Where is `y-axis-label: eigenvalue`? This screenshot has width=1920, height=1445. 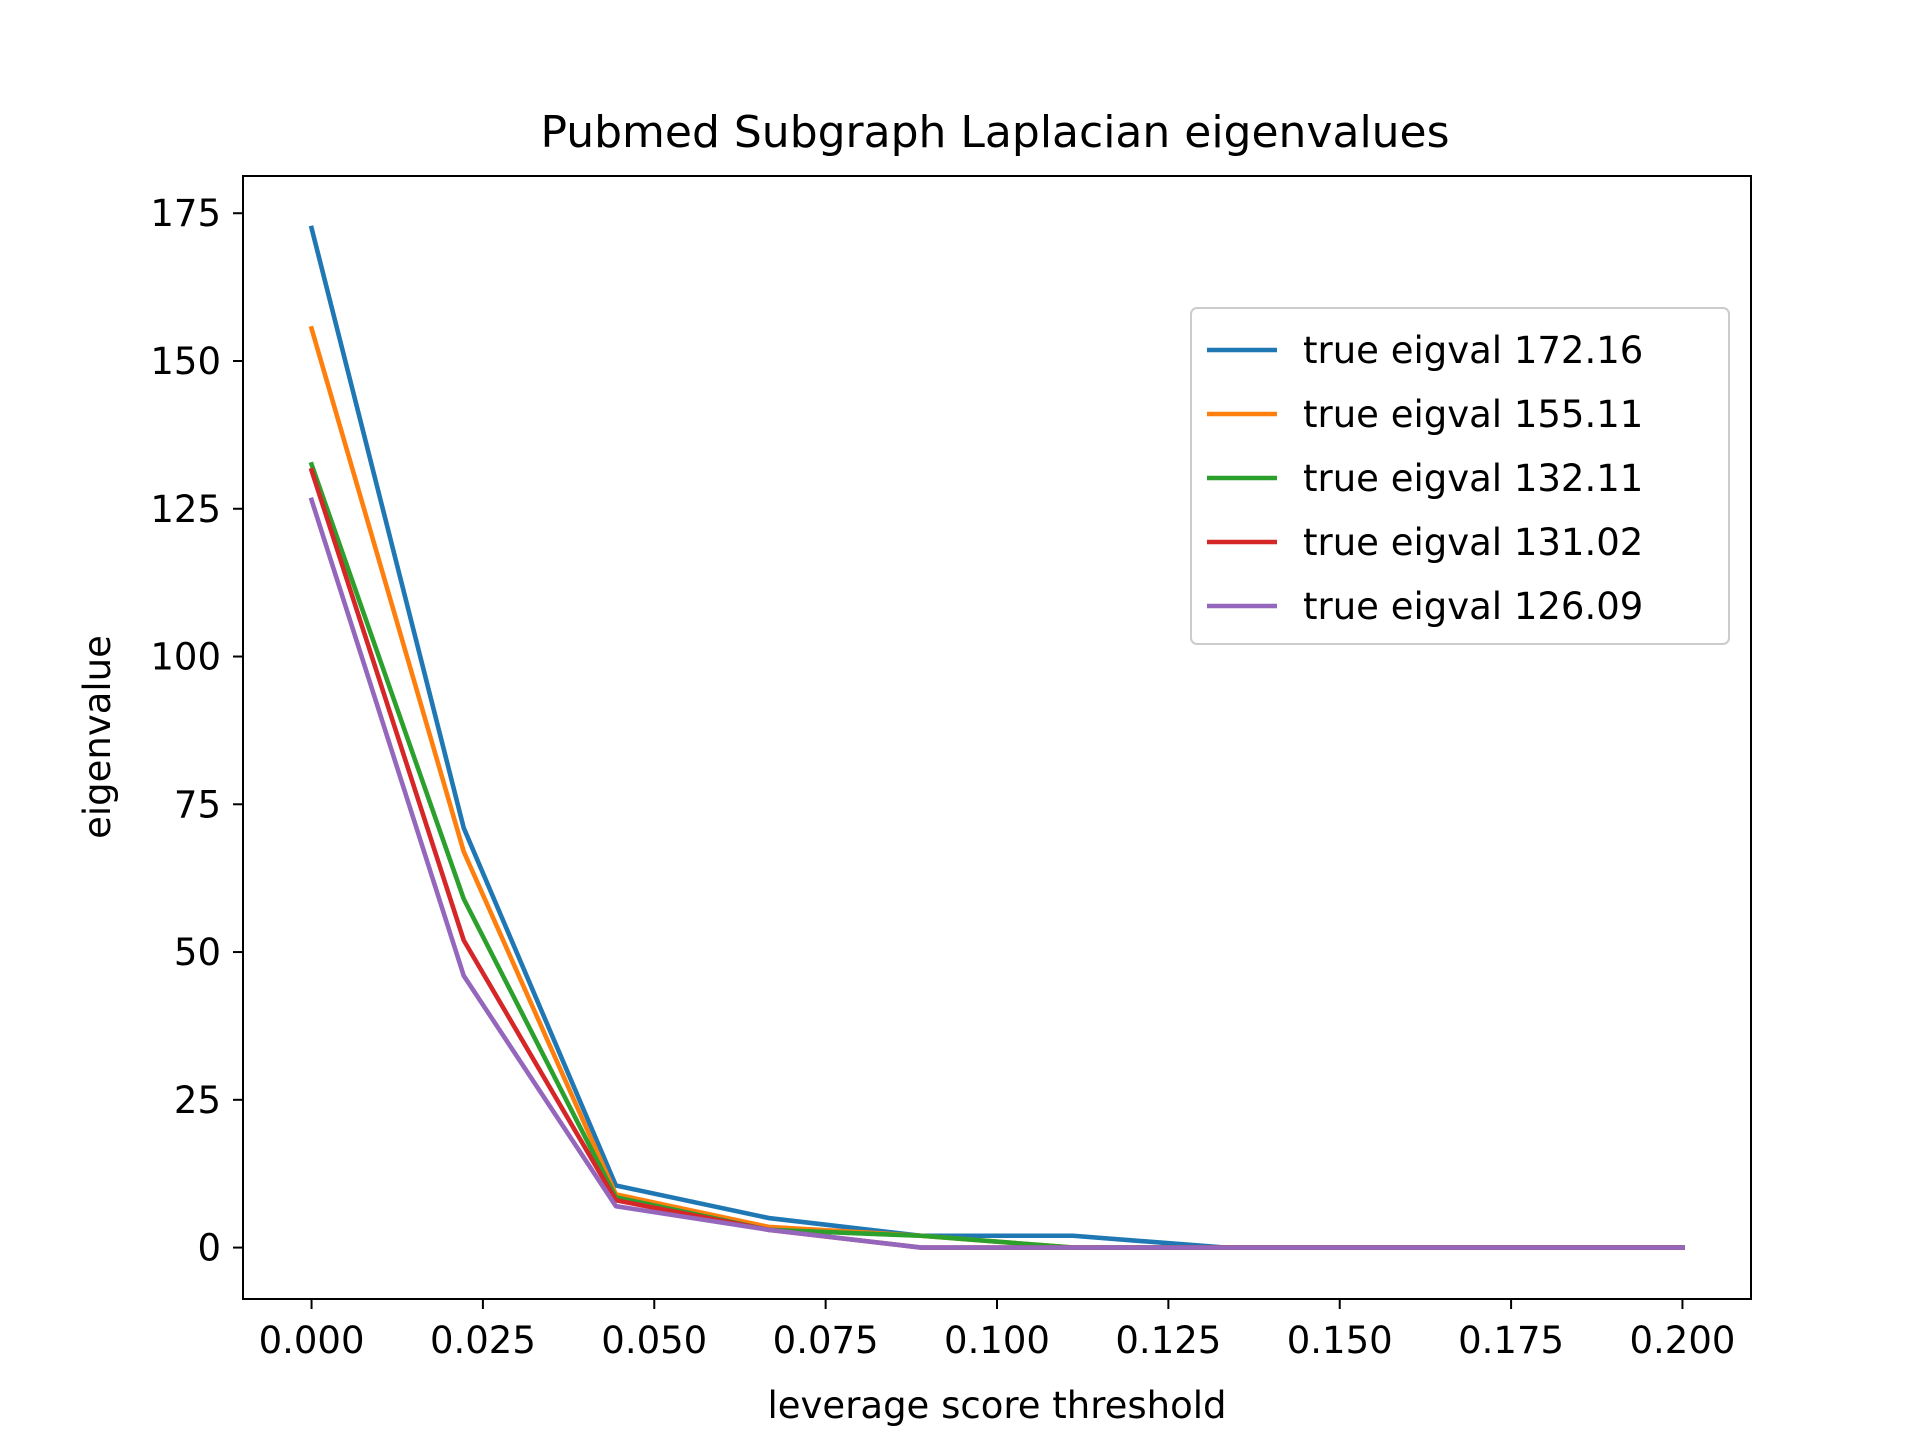 y-axis-label: eigenvalue is located at coordinates (97, 737).